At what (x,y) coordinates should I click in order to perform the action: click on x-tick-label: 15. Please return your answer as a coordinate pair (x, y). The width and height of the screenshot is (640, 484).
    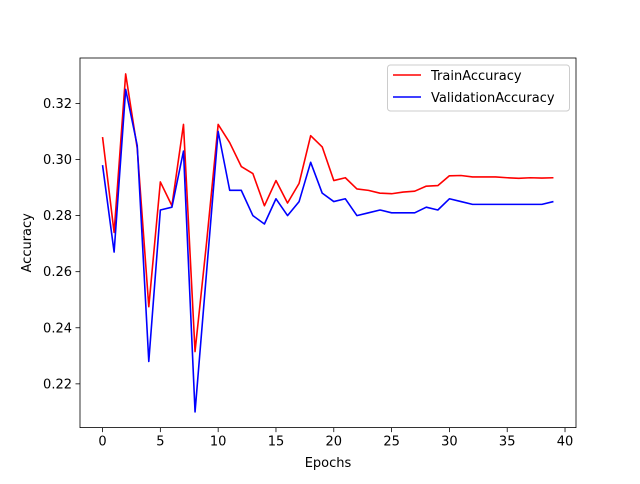
    Looking at the image, I should click on (276, 442).